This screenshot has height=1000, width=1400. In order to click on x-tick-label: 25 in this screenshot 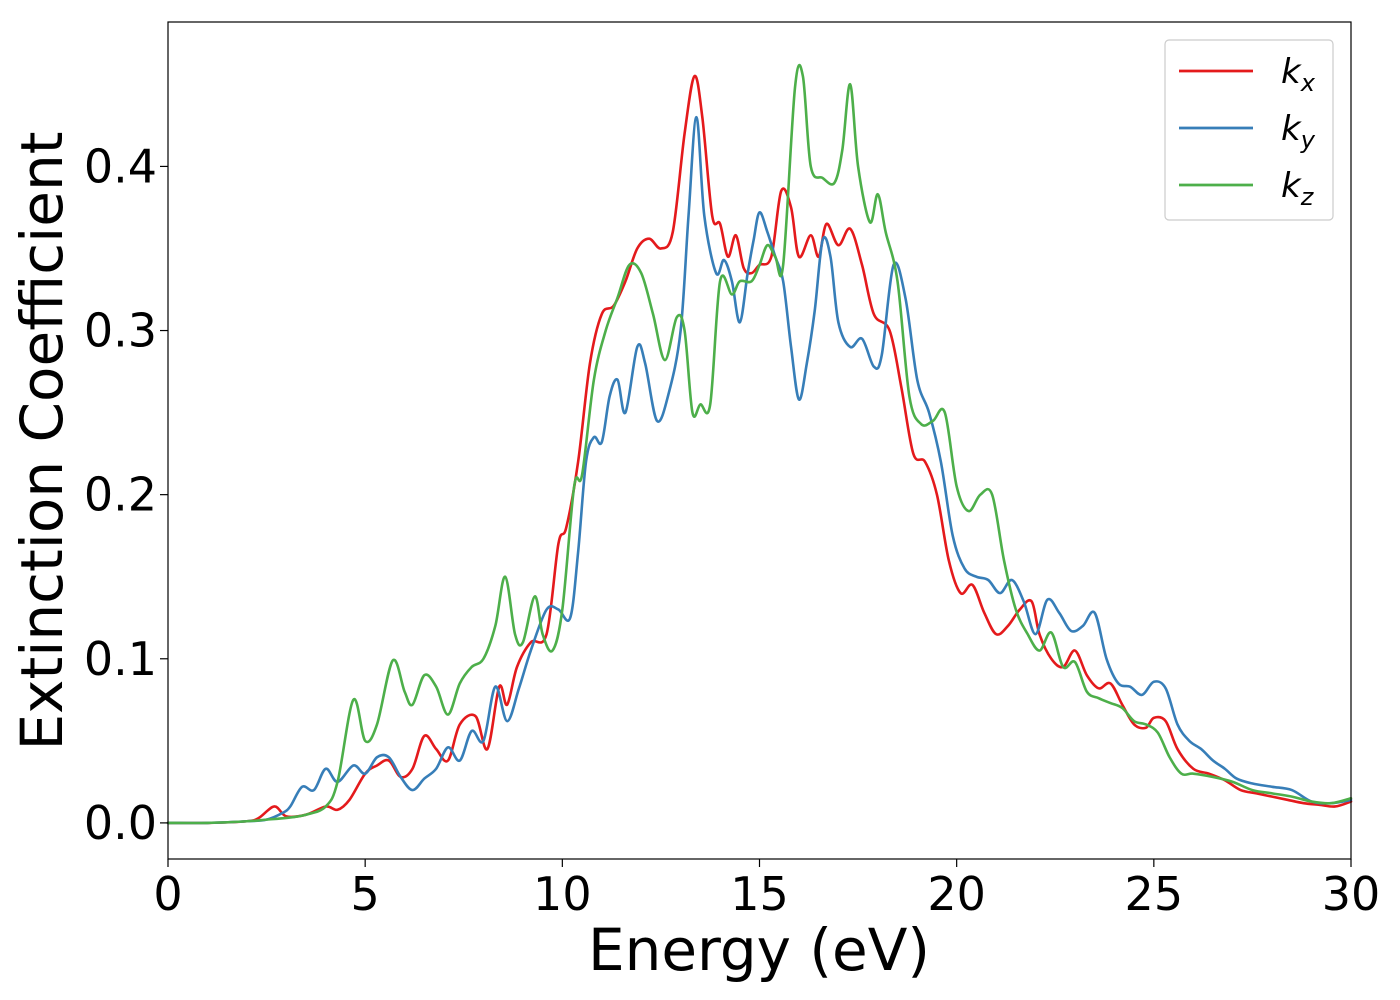, I will do `click(1154, 894)`.